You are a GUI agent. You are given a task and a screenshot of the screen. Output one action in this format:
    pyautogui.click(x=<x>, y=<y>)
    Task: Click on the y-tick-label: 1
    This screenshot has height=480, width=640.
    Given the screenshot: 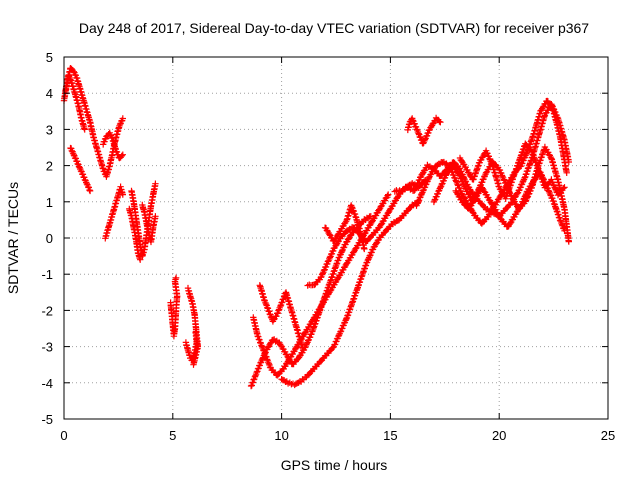 What is the action you would take?
    pyautogui.click(x=49, y=202)
    